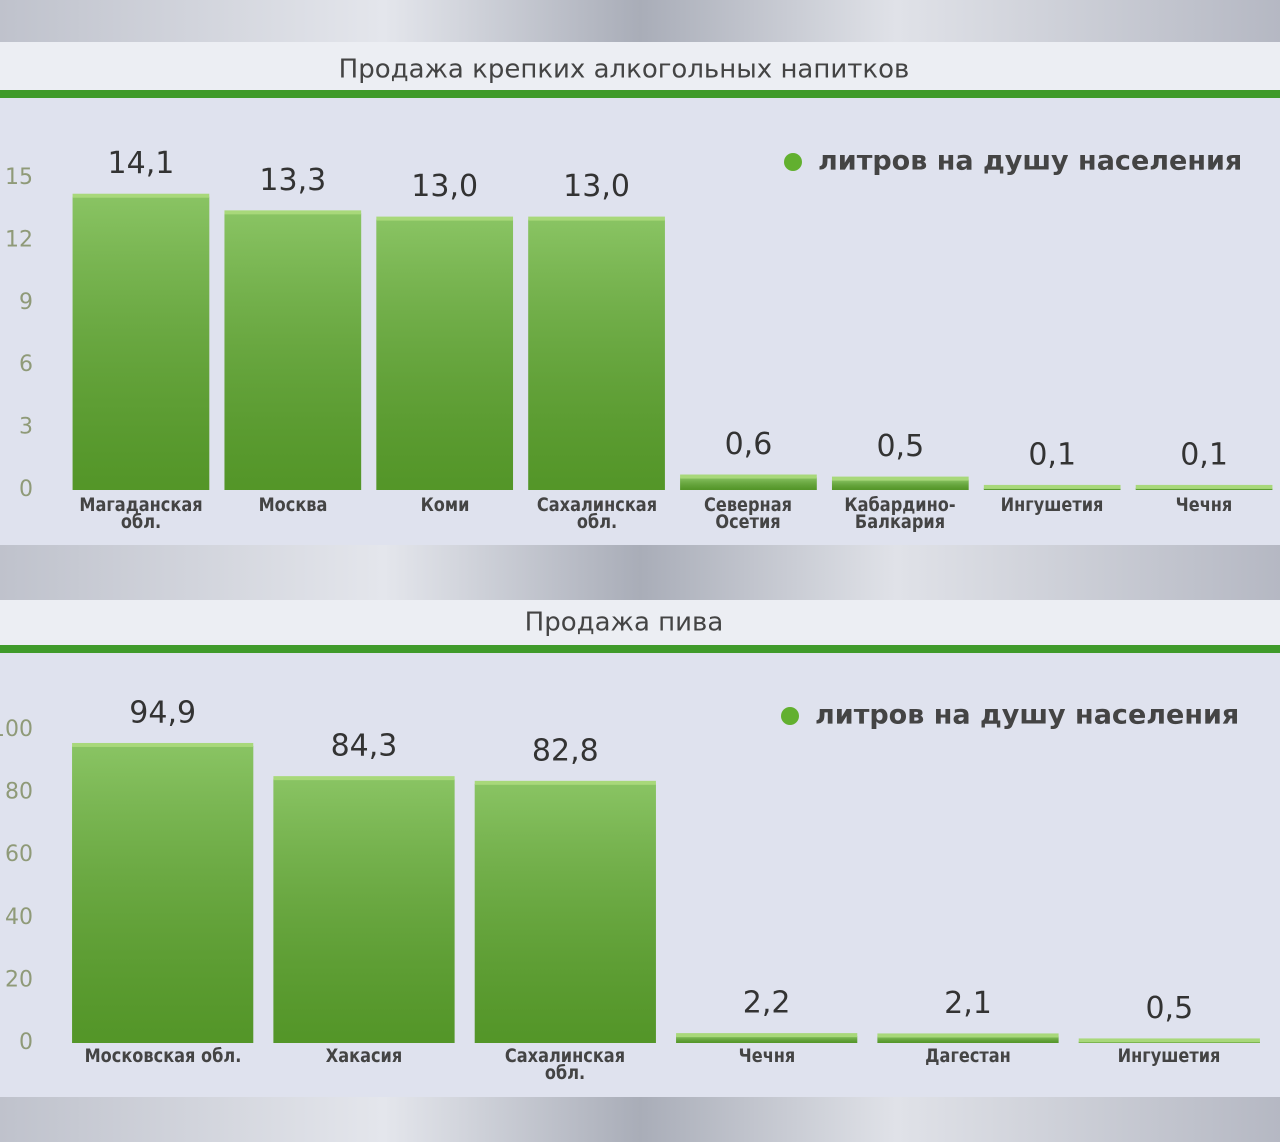 This screenshot has height=1142, width=1280. I want to click on chart-title: Продажа крепких алкогольных напитков, so click(624, 70).